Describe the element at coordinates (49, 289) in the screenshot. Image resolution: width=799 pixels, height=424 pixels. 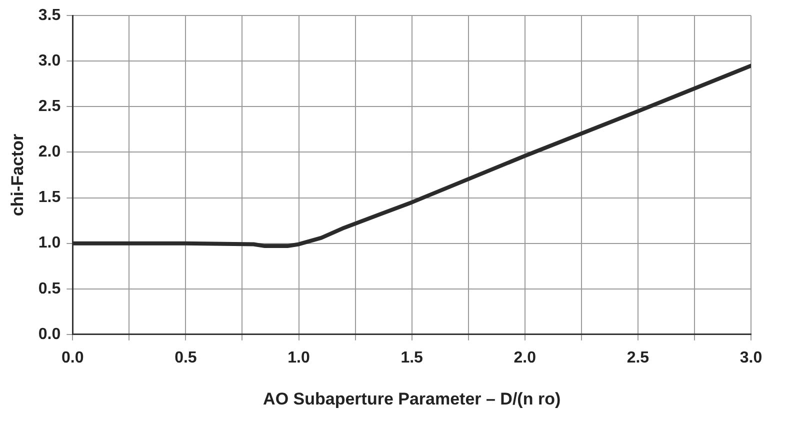
I see `y-tick-label: 0.5` at that location.